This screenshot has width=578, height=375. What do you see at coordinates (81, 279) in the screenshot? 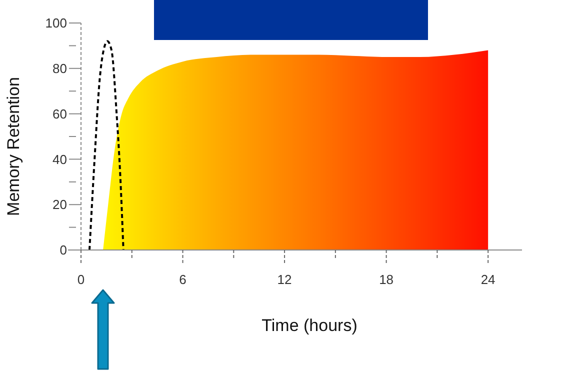
I see `x-tick-label: 0` at bounding box center [81, 279].